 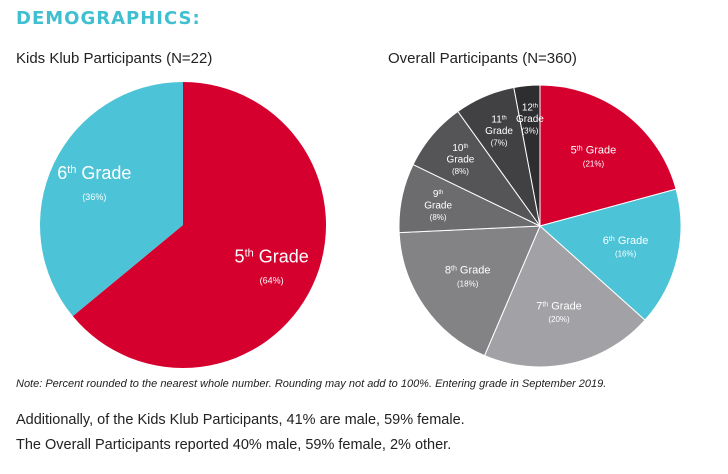 What do you see at coordinates (272, 280) in the screenshot?
I see `slice-label-percent: (64%)` at bounding box center [272, 280].